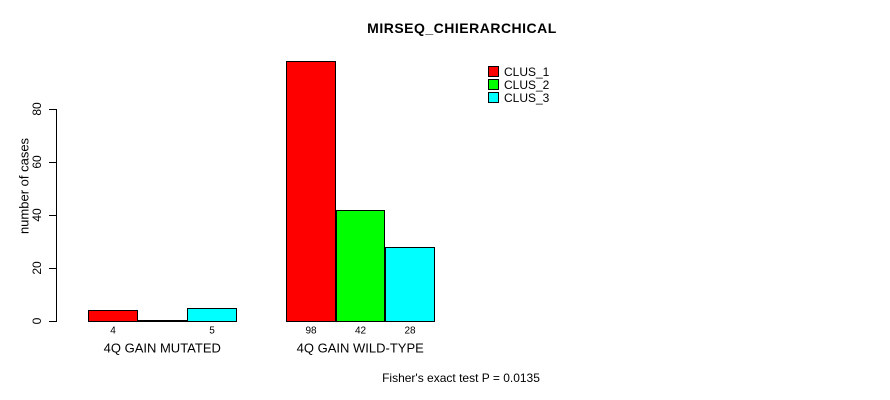 This screenshot has width=890, height=400. Describe the element at coordinates (37, 215) in the screenshot. I see `y-tick-label: 40` at that location.